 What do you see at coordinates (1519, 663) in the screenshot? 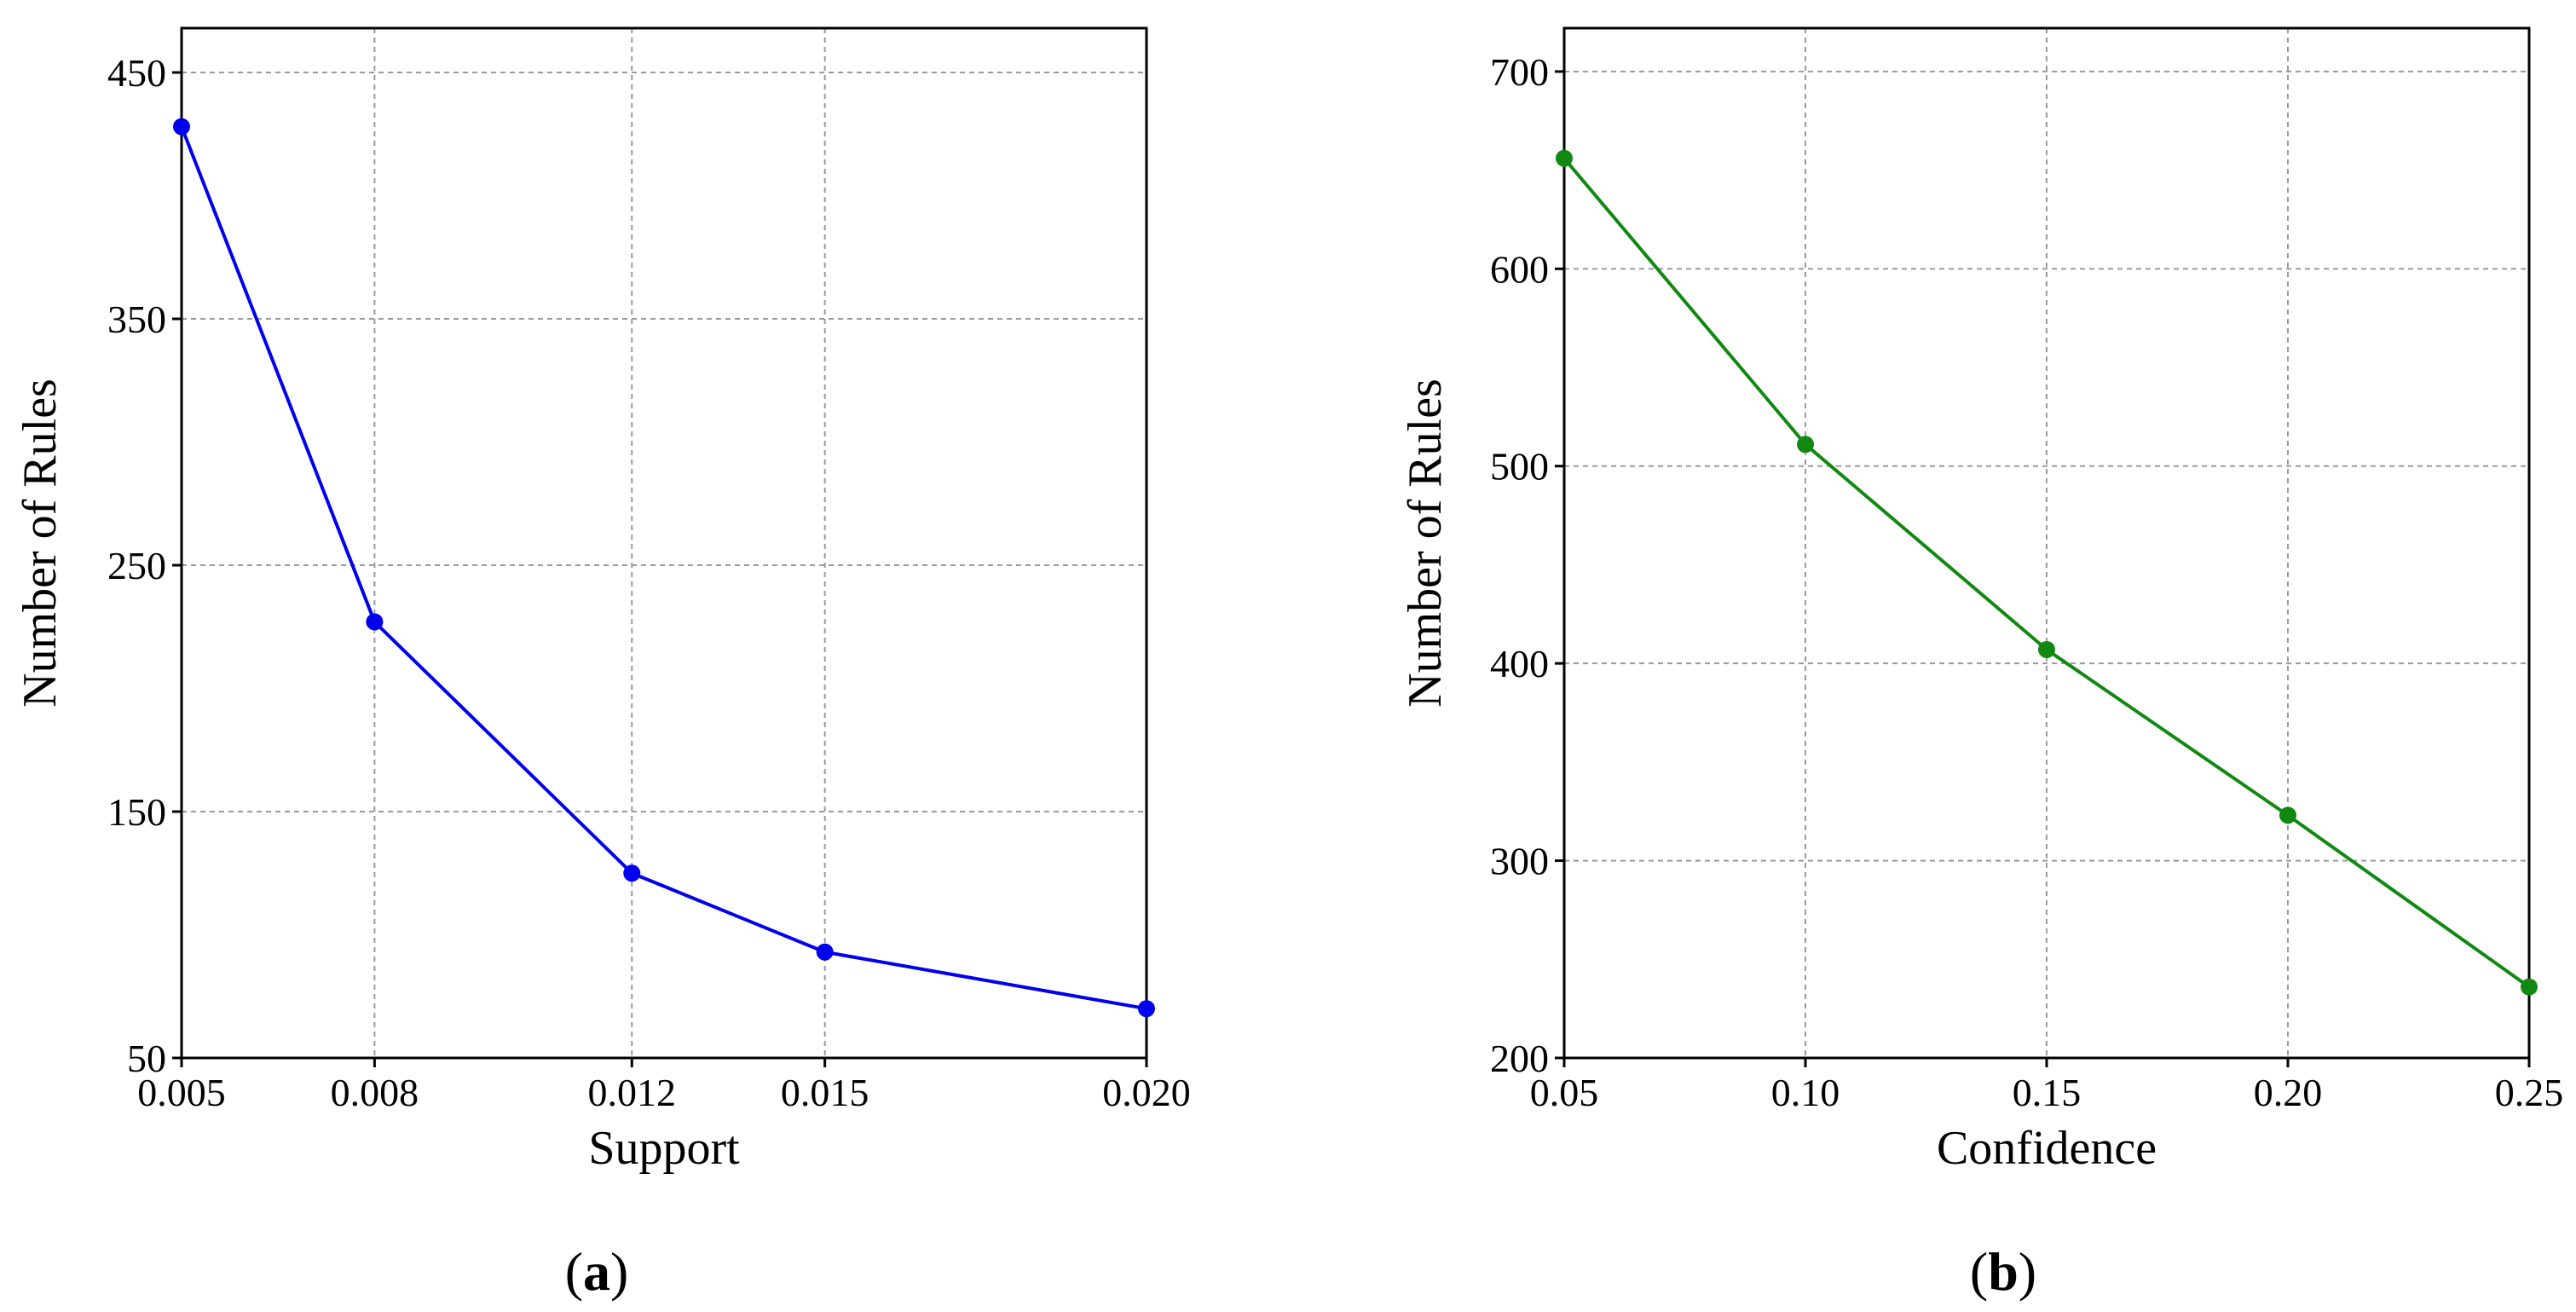
I see `y-tick-label: 400` at bounding box center [1519, 663].